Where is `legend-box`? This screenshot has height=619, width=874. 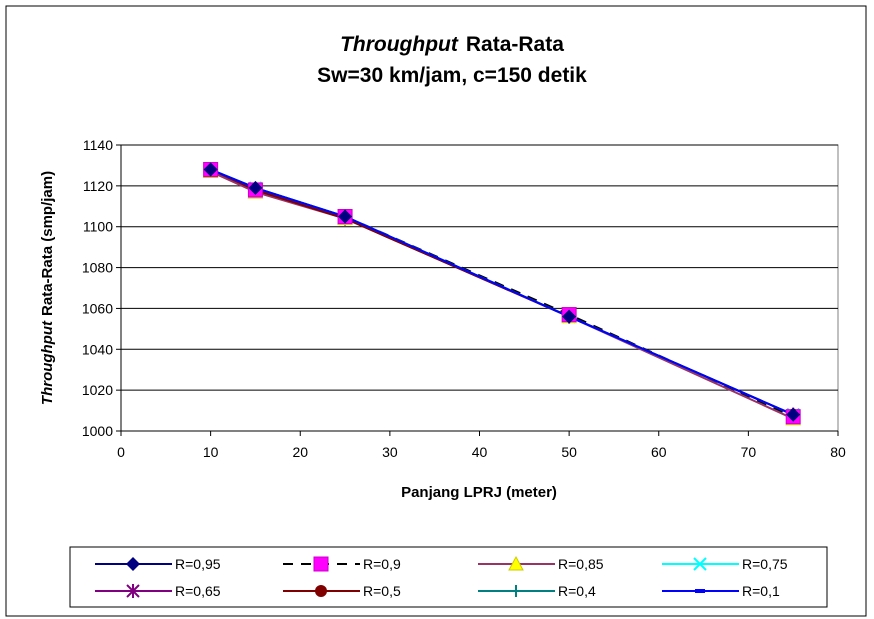 legend-box is located at coordinates (448, 577).